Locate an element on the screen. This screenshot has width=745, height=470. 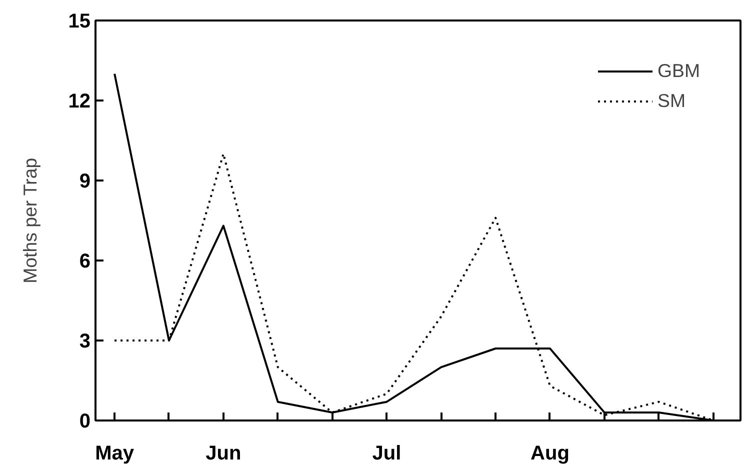
y-tick-label: 3 is located at coordinates (84, 341).